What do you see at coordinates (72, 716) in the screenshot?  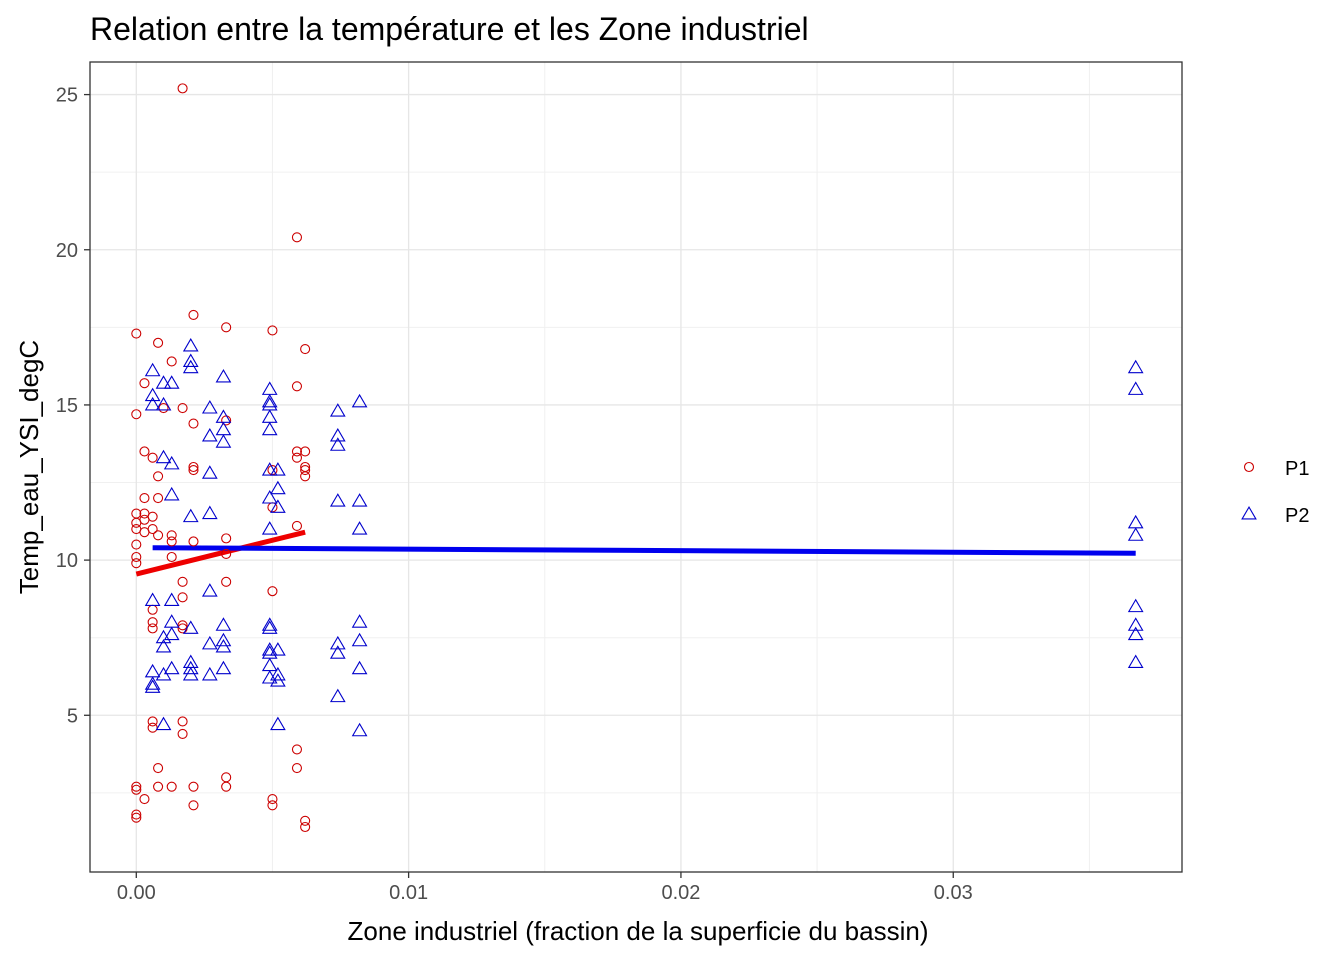 I see `y-tick-label: 5` at bounding box center [72, 716].